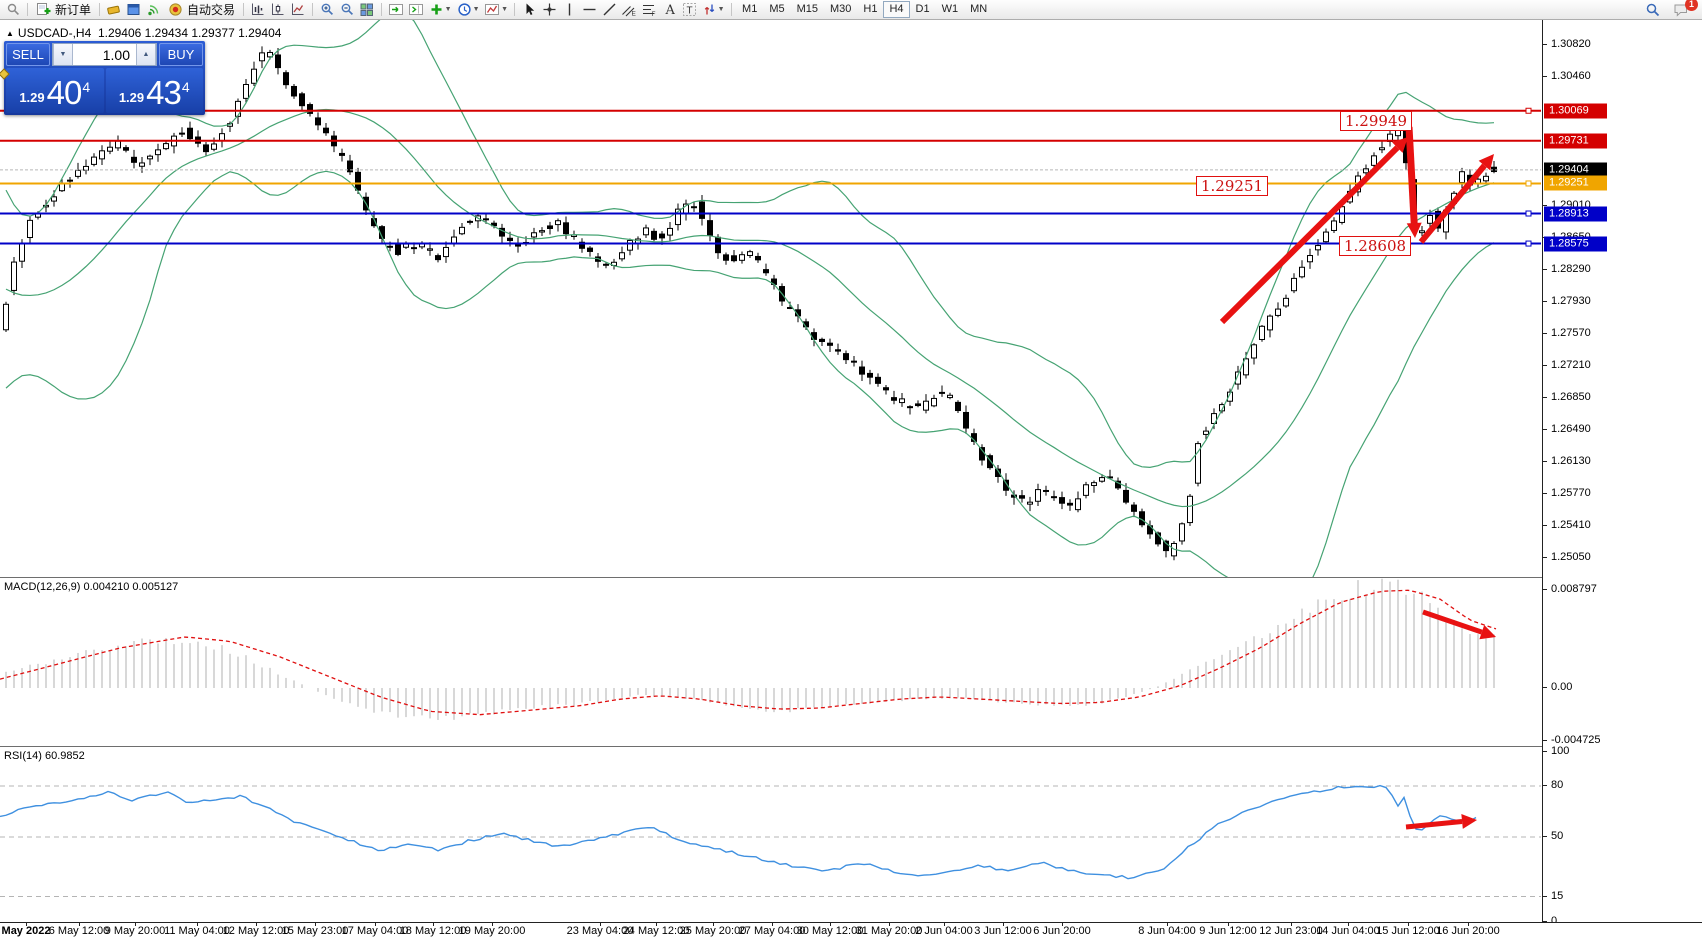  Describe the element at coordinates (1232, 186) in the screenshot. I see `price-annotation: 1.29251` at that location.